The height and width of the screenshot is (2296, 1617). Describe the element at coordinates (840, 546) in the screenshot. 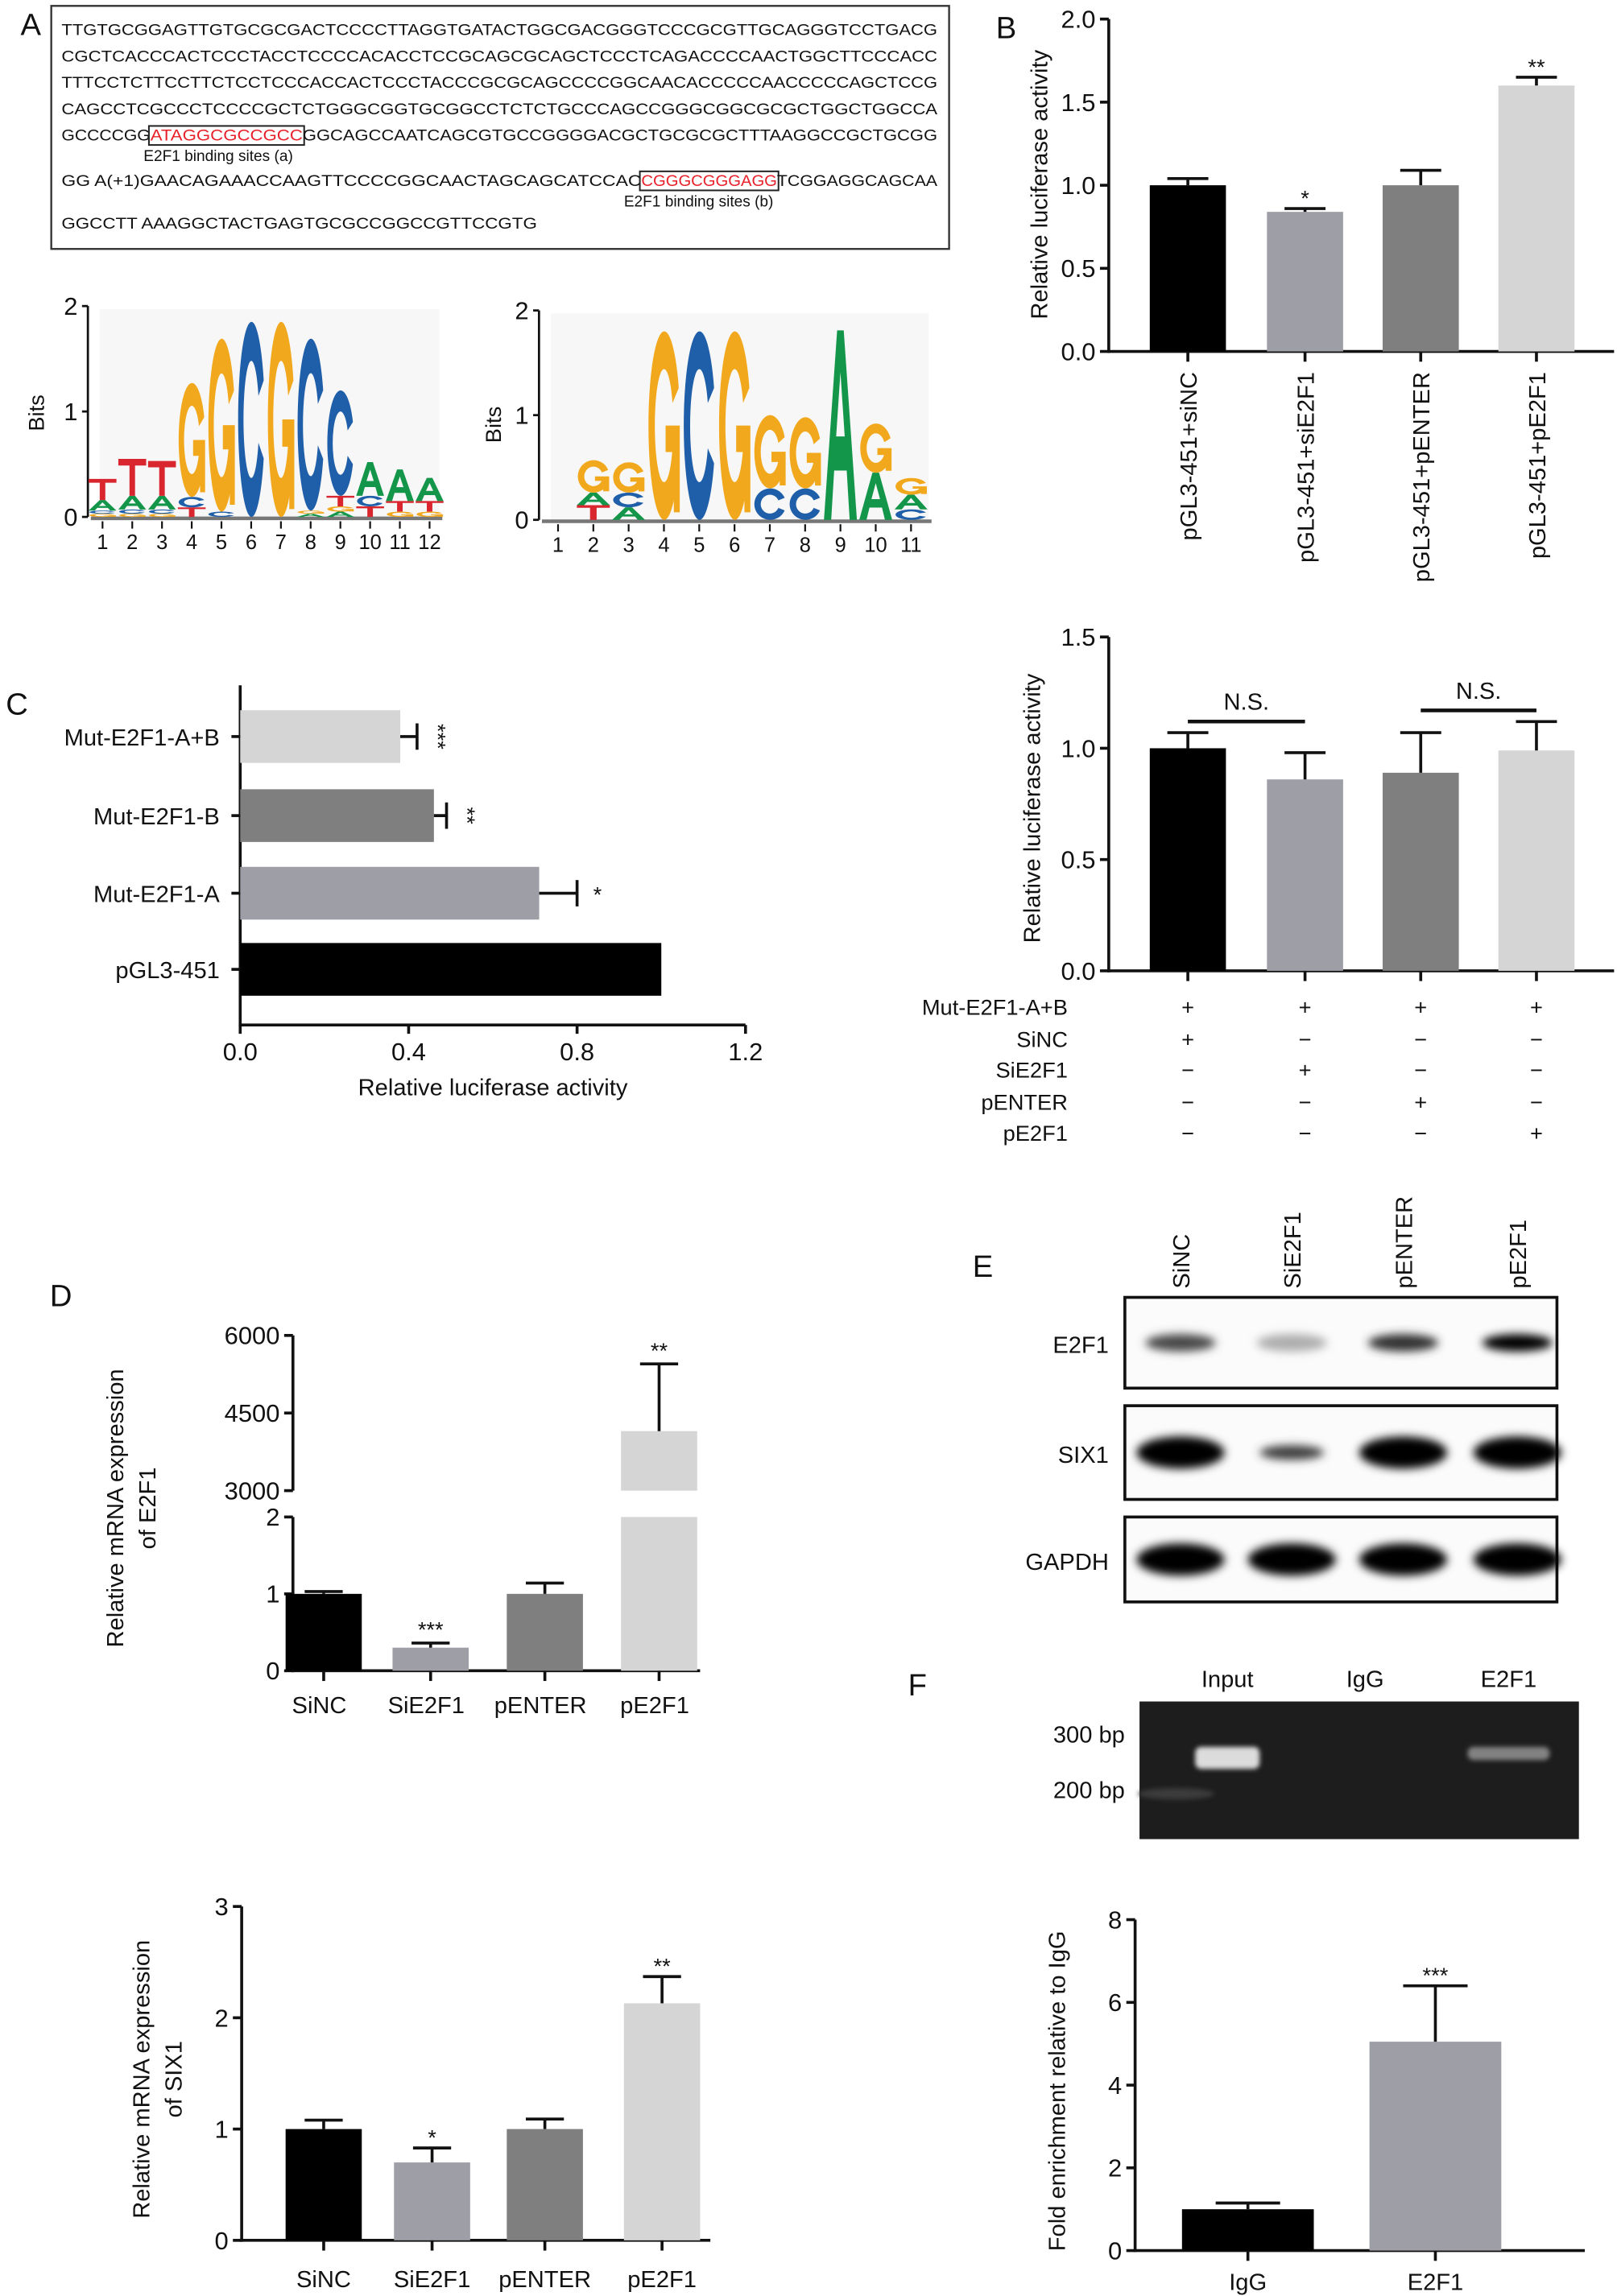

I see `logo-position-label: 9` at that location.